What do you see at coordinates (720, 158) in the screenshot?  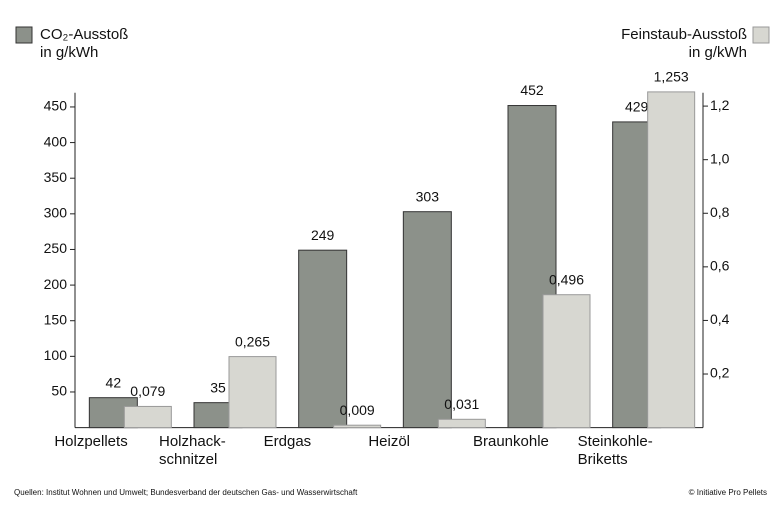 I see `y2-tick-label: 1,0` at bounding box center [720, 158].